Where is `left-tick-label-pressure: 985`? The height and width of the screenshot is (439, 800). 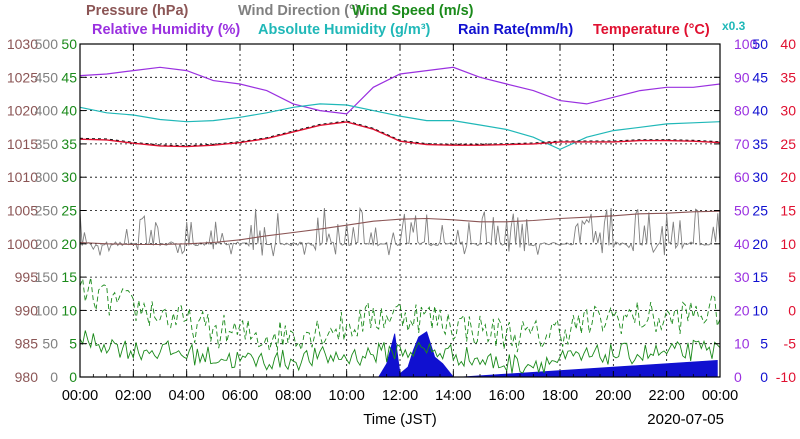
left-tick-label-pressure: 985 is located at coordinates (27, 344).